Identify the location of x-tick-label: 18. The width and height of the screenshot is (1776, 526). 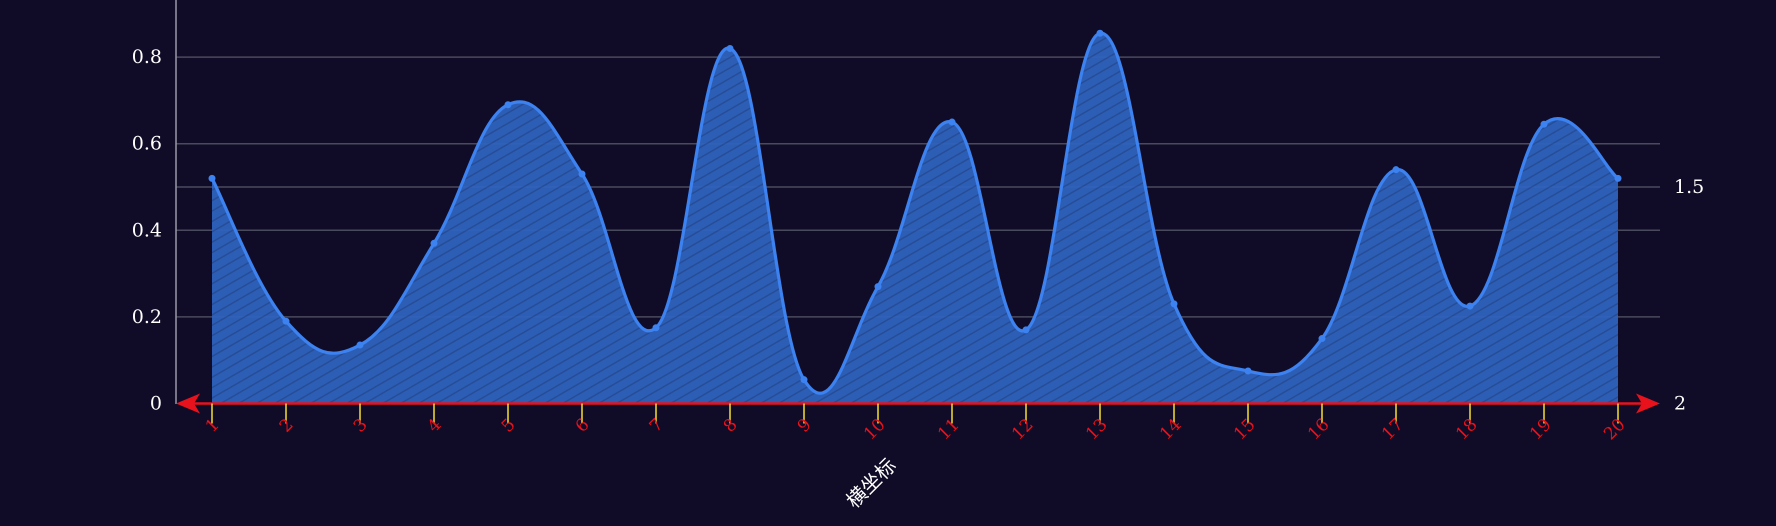
(1466, 429).